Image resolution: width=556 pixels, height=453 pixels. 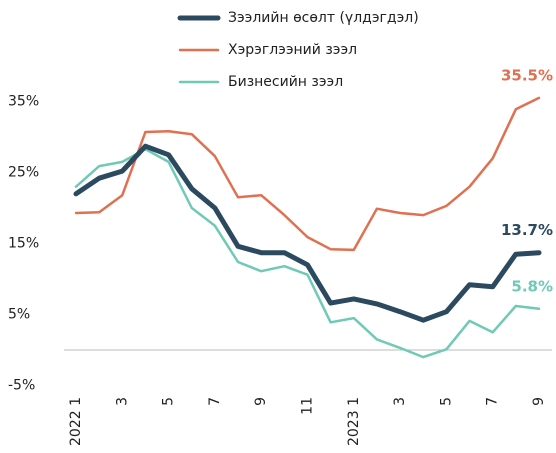 I want to click on x-tick-label: 2022 1, so click(x=76, y=421).